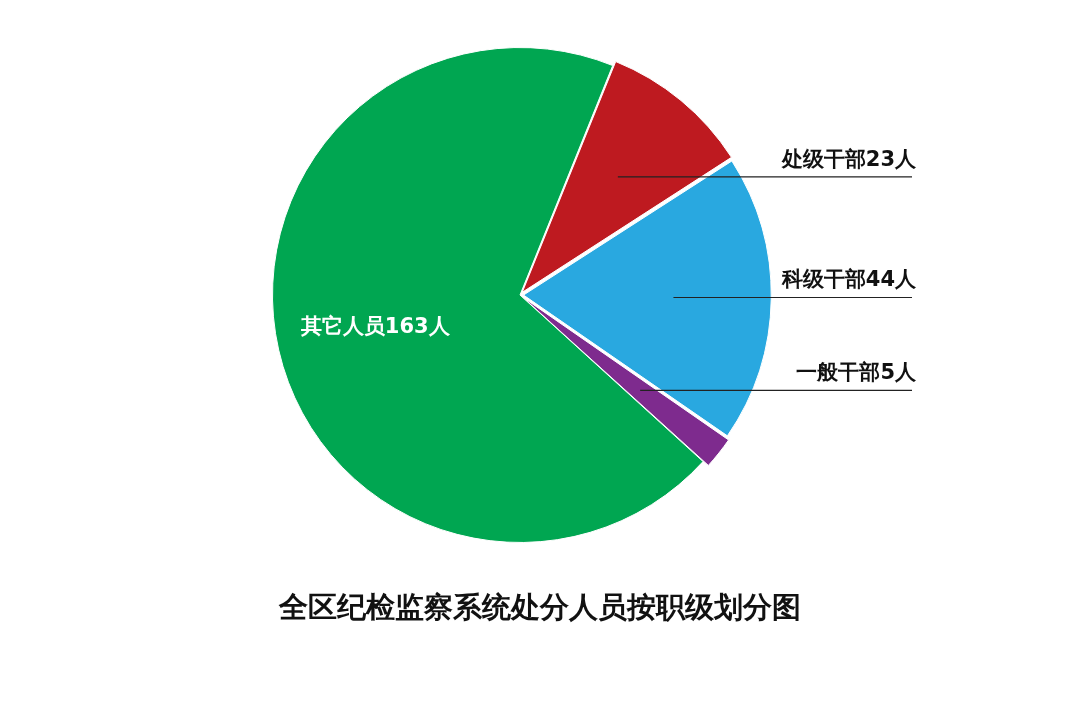  I want to click on slice-label: 科级干部44人, so click(848, 279).